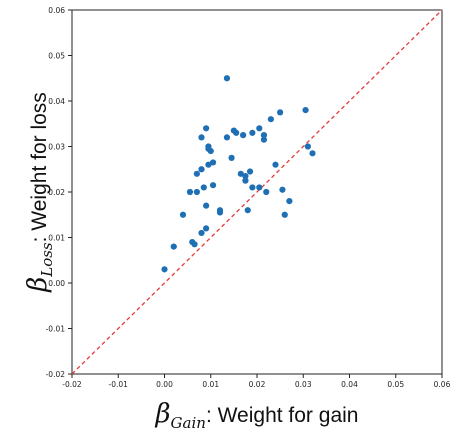  What do you see at coordinates (119, 384) in the screenshot?
I see `x-tick-label: -0.01` at bounding box center [119, 384].